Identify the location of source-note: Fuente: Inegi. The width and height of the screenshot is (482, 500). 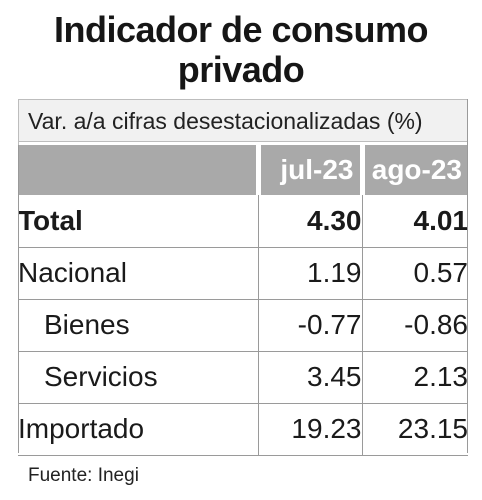
(83, 475).